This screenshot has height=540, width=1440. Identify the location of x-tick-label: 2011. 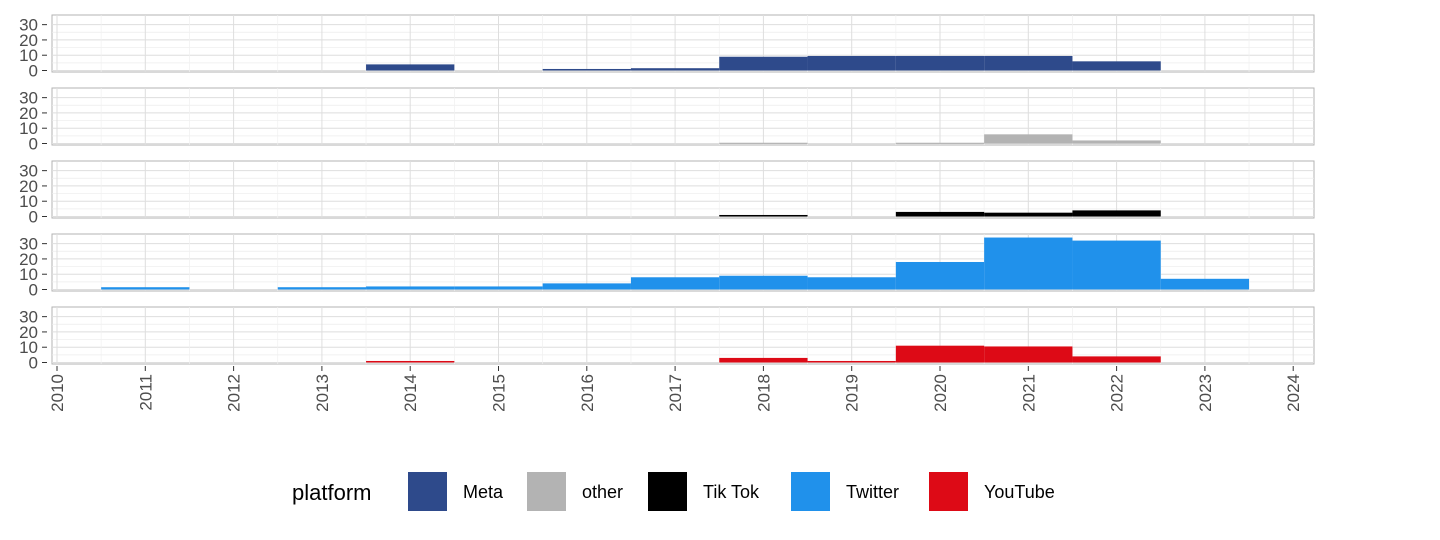
(145, 392).